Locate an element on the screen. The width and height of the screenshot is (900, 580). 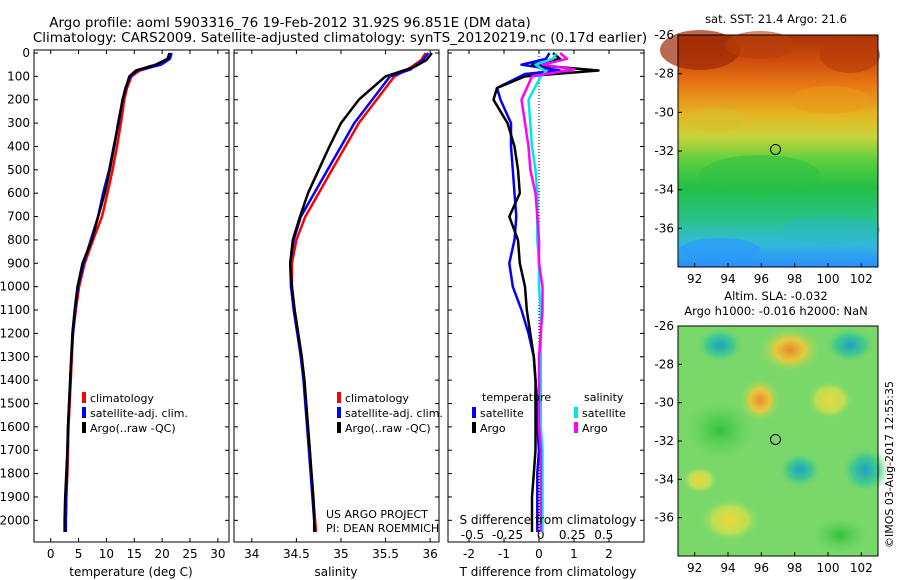
x-tick-label: 25 is located at coordinates (189, 554).